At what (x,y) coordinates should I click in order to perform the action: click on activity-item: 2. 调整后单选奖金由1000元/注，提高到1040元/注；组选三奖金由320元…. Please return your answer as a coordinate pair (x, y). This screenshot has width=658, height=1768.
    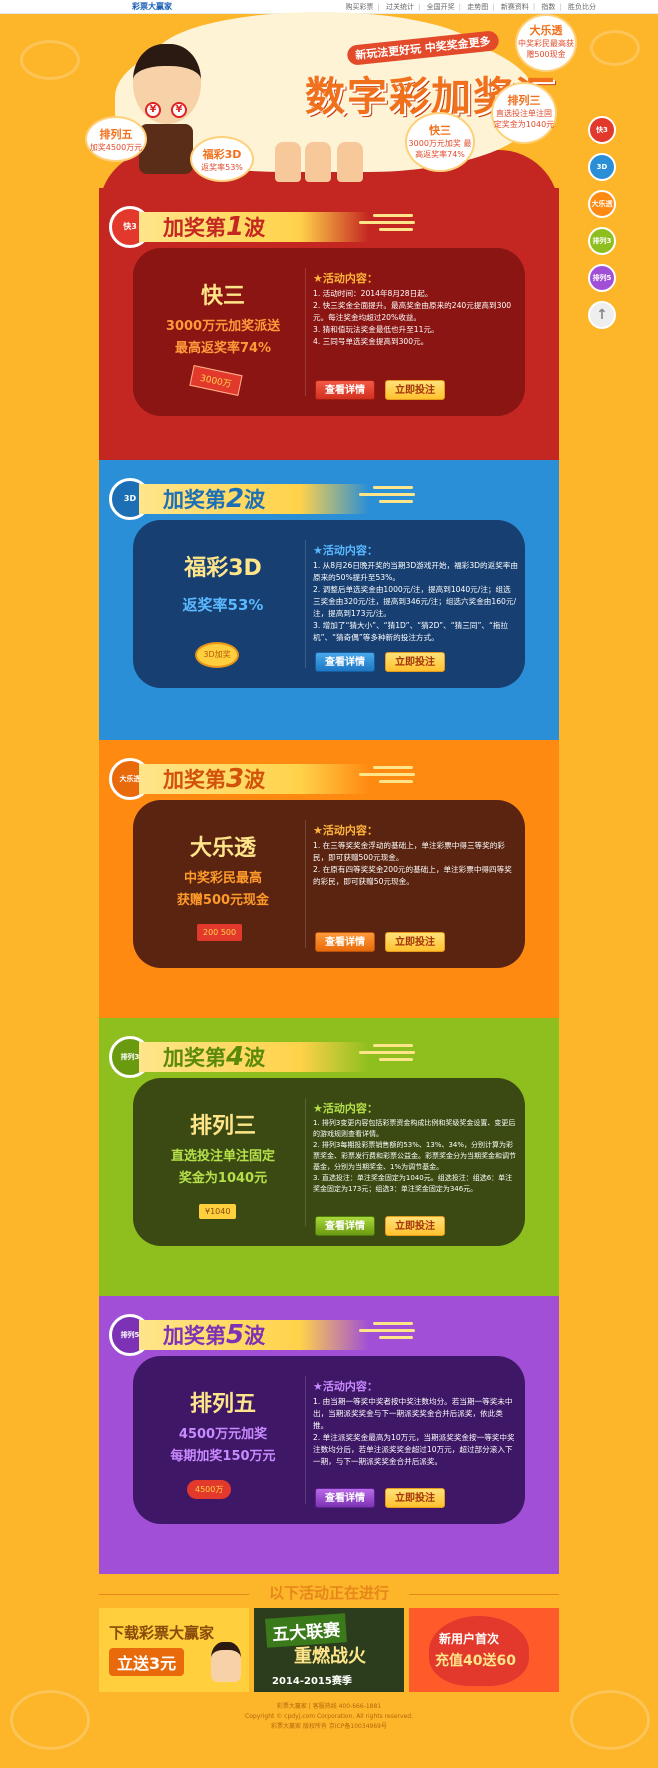
    Looking at the image, I should click on (415, 601).